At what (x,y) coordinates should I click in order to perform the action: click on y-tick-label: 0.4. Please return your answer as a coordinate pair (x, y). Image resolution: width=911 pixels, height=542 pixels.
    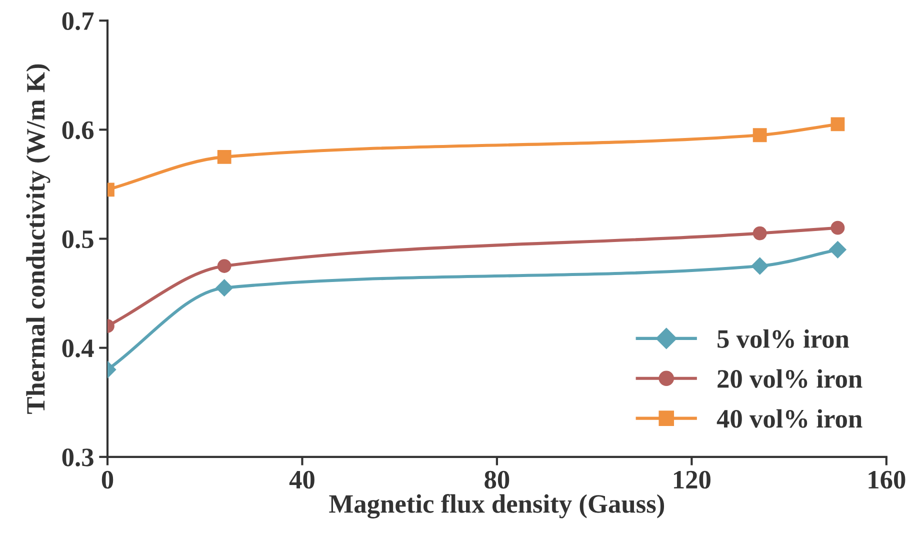
    Looking at the image, I should click on (78, 348).